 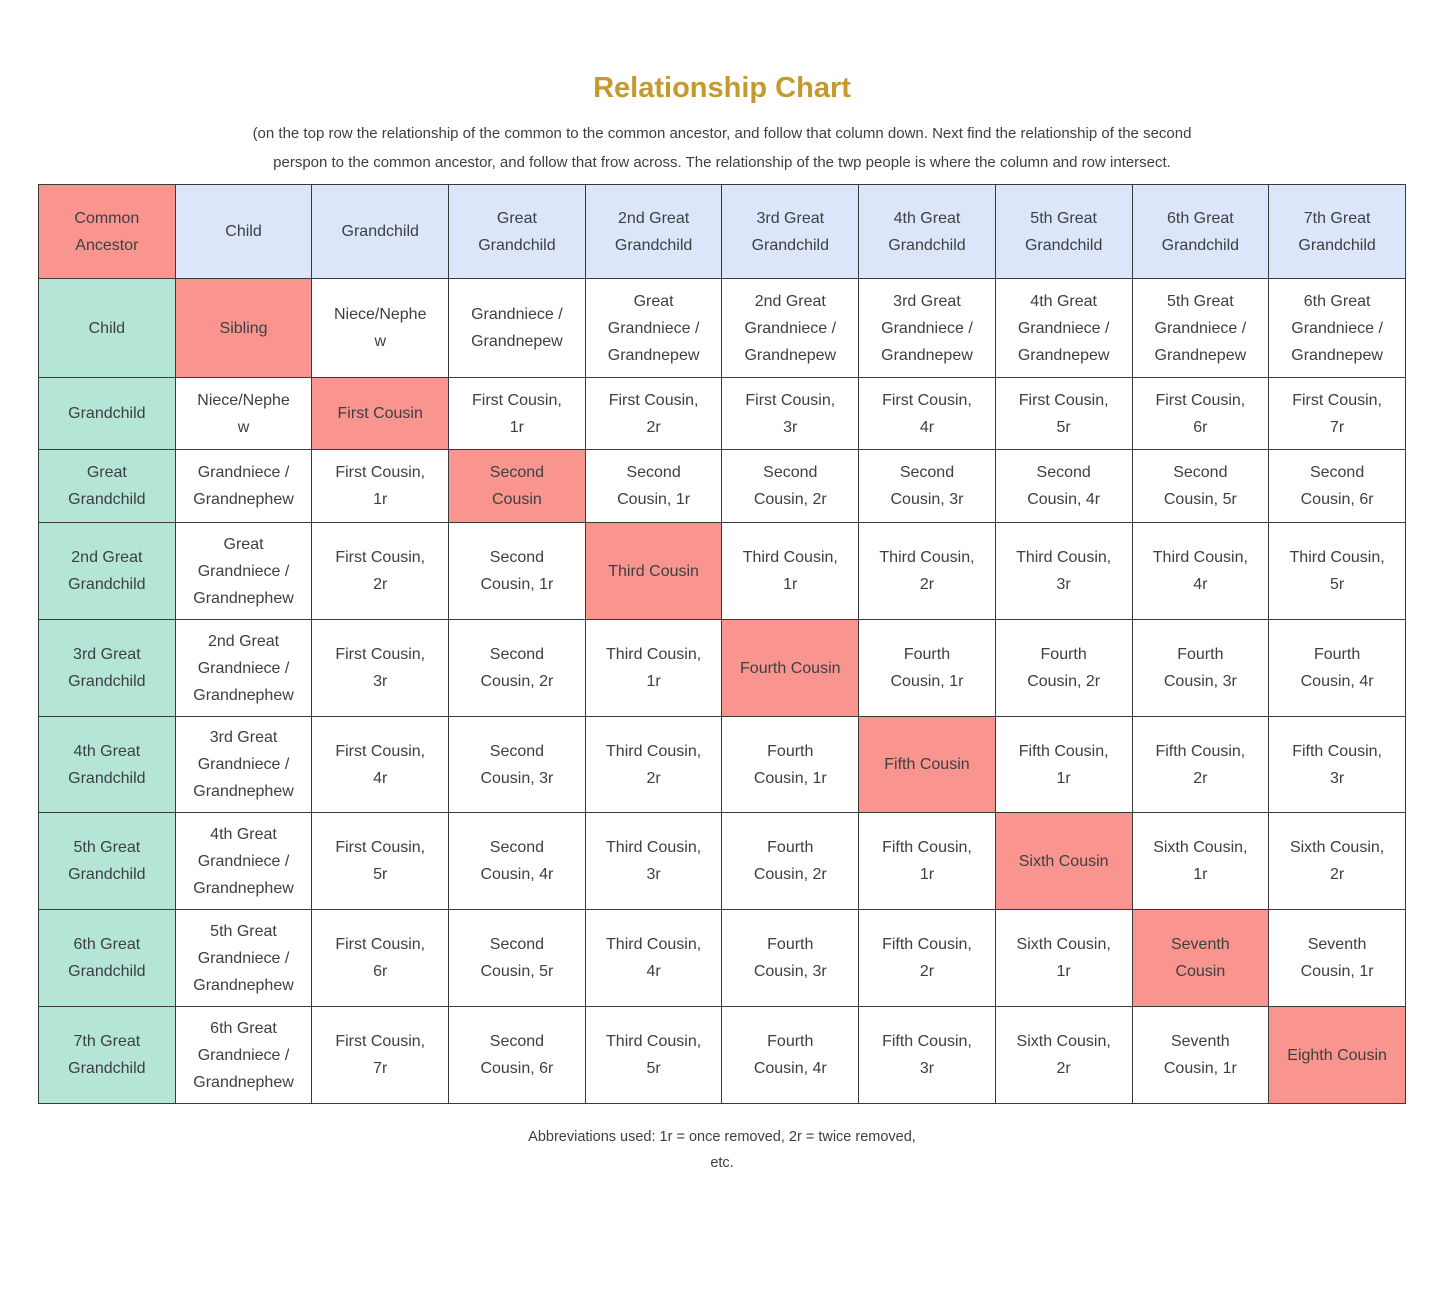 What do you see at coordinates (107, 668) in the screenshot?
I see `row-header-cell: 3rd Great Grandchild` at bounding box center [107, 668].